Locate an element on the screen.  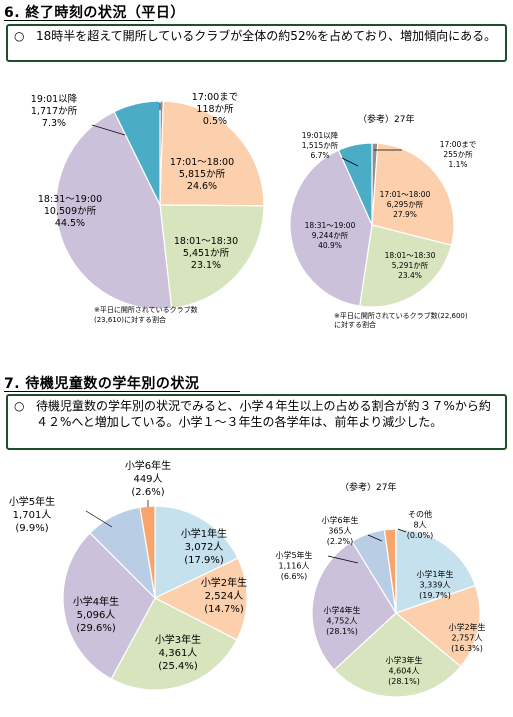
slice-label-line: 5,815か所 is located at coordinates (202, 174).